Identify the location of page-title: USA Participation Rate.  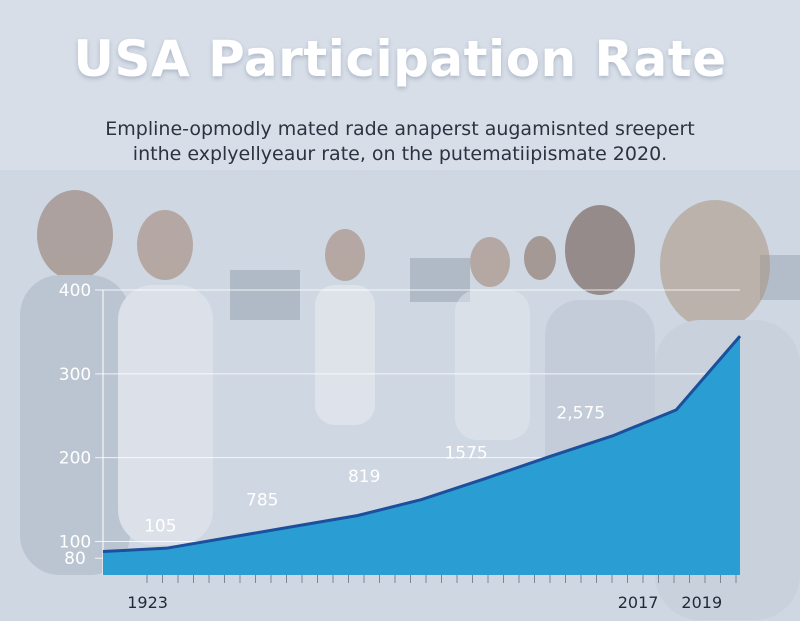
(400, 59).